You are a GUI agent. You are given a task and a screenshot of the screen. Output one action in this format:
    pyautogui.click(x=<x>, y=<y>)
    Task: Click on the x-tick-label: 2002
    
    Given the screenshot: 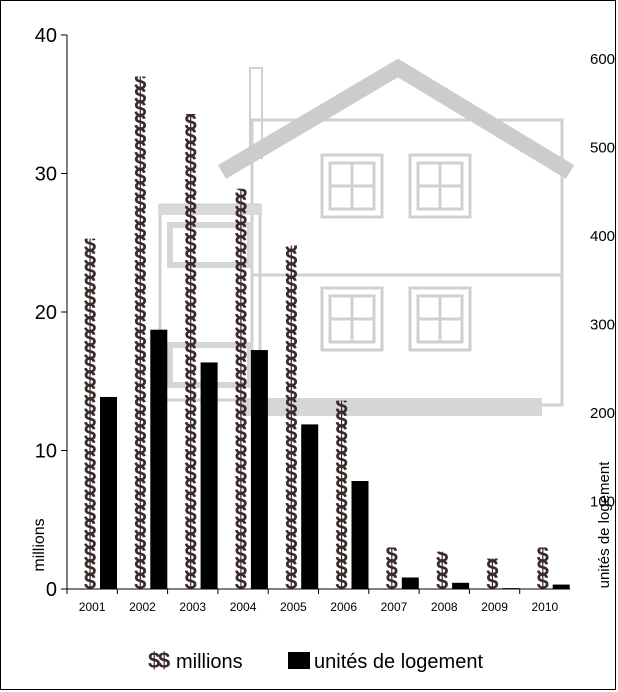 What is the action you would take?
    pyautogui.click(x=142, y=607)
    